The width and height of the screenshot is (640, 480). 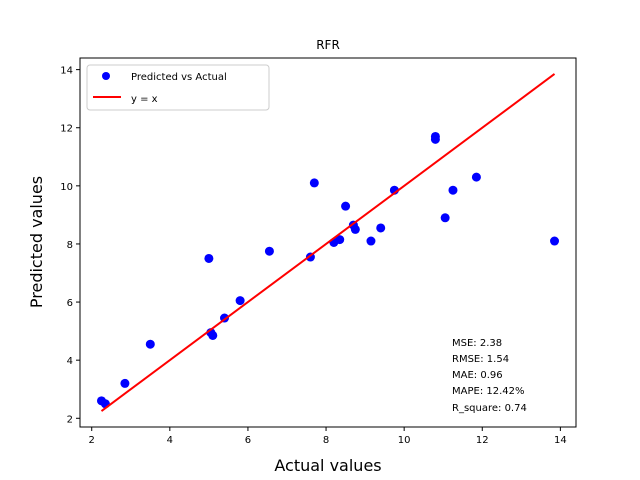 What do you see at coordinates (92, 440) in the screenshot?
I see `x-tick-label: 2` at bounding box center [92, 440].